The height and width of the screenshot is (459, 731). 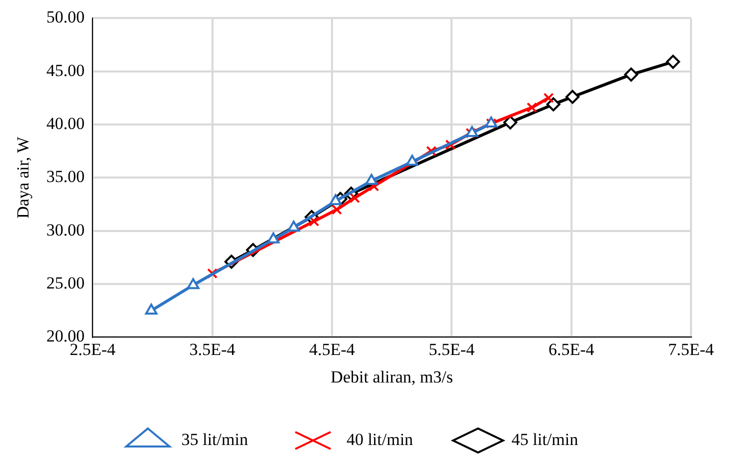 What do you see at coordinates (332, 349) in the screenshot?
I see `x-tick-label: 4.5E-4` at bounding box center [332, 349].